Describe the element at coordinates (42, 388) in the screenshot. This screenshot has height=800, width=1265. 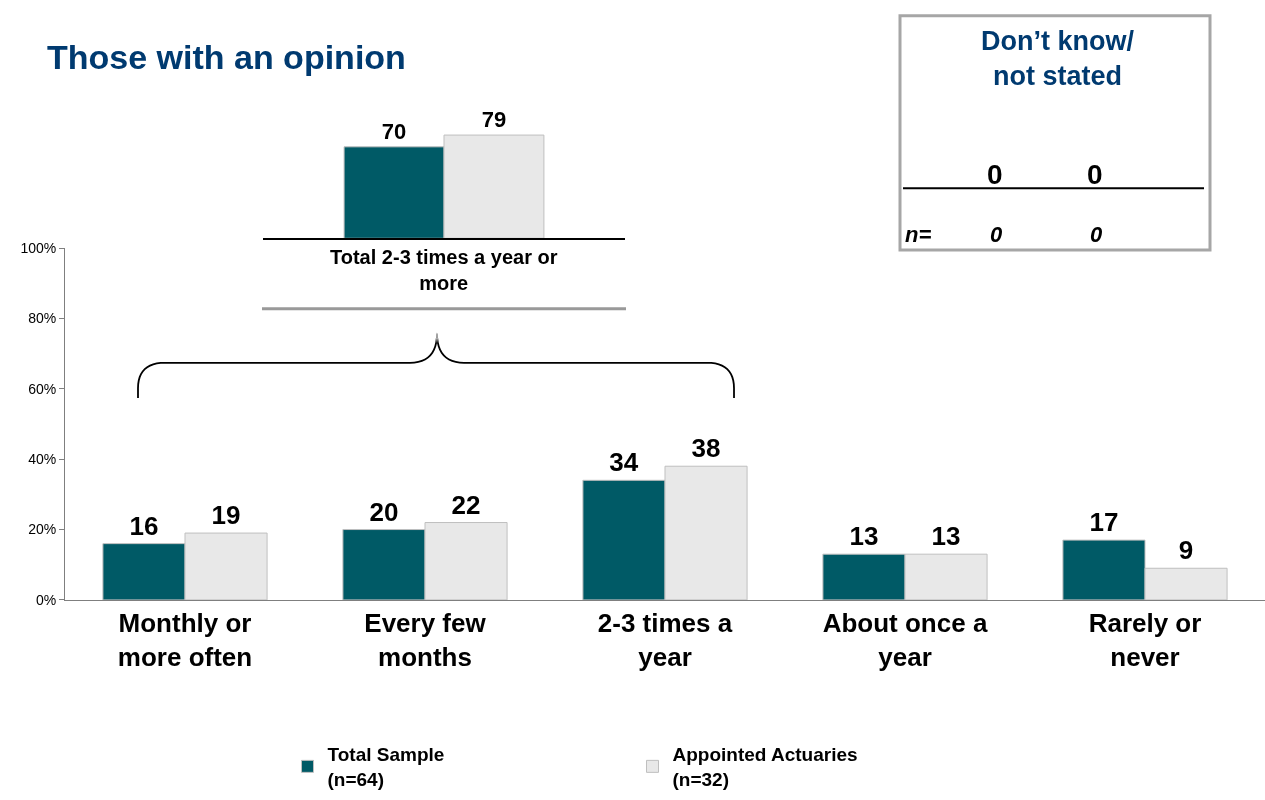
I see `y-tick-label: 60%` at that location.